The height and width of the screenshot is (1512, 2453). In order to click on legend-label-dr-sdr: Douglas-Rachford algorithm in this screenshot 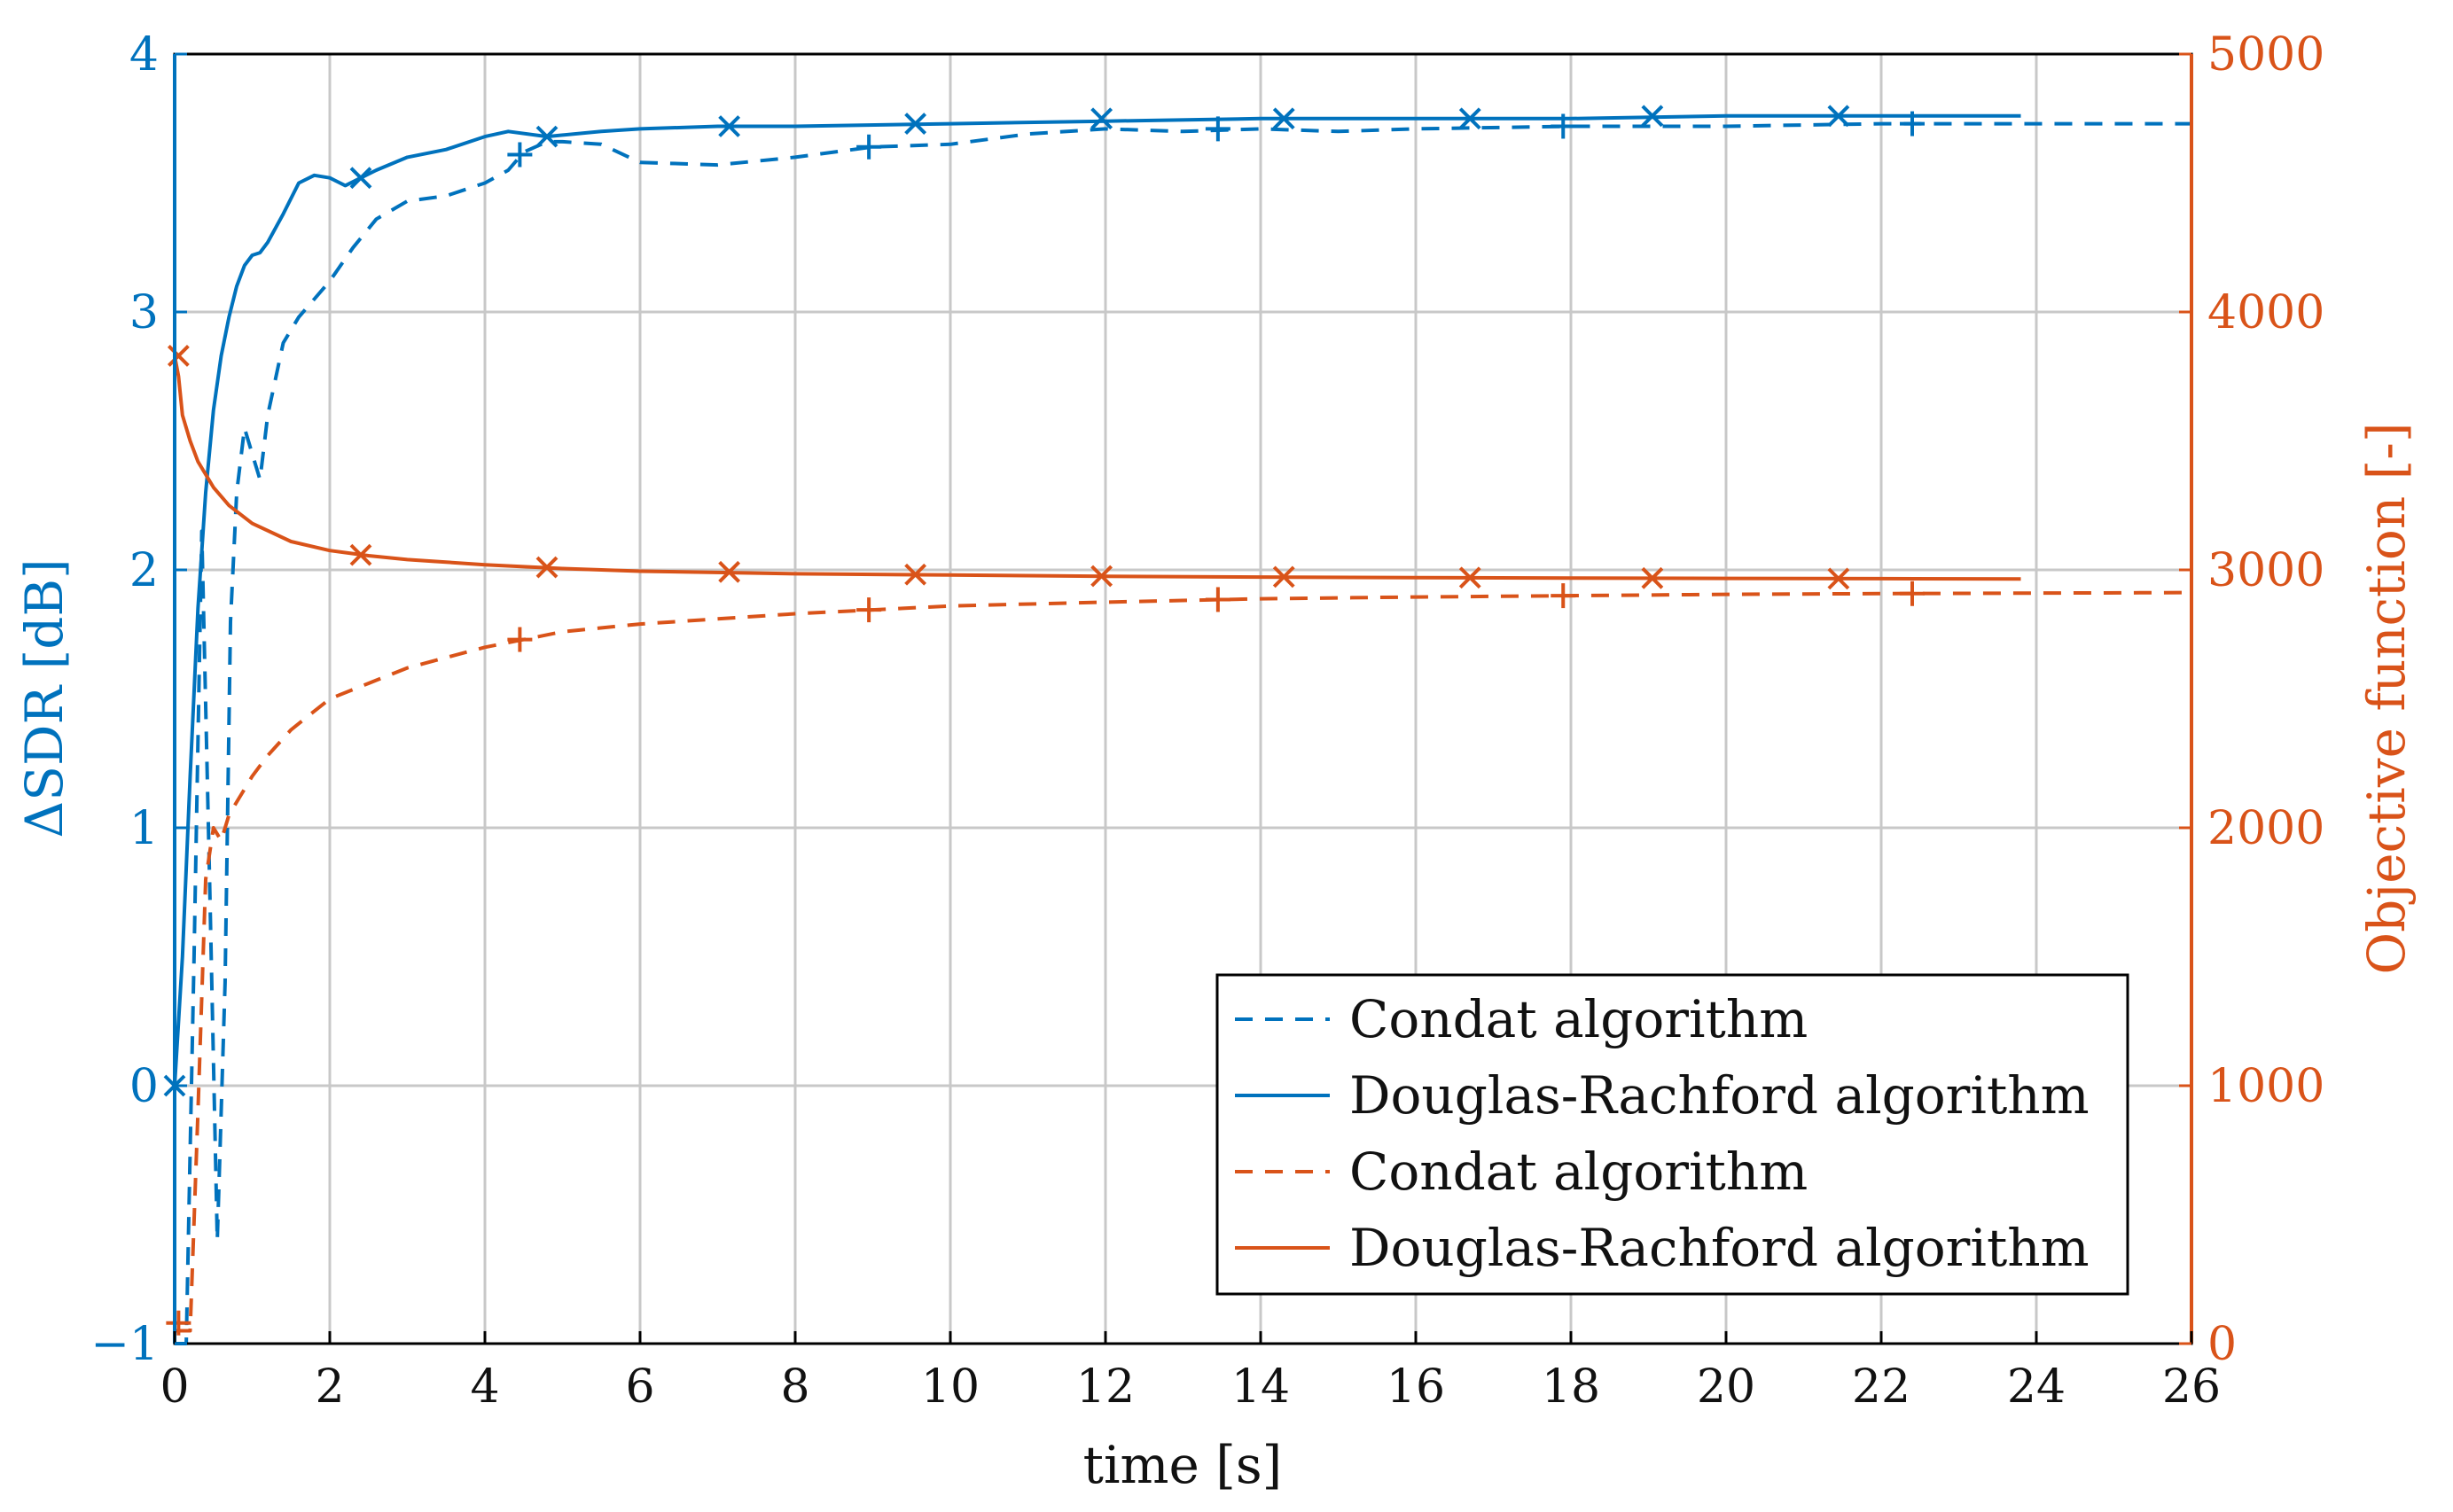, I will do `click(1719, 1095)`.